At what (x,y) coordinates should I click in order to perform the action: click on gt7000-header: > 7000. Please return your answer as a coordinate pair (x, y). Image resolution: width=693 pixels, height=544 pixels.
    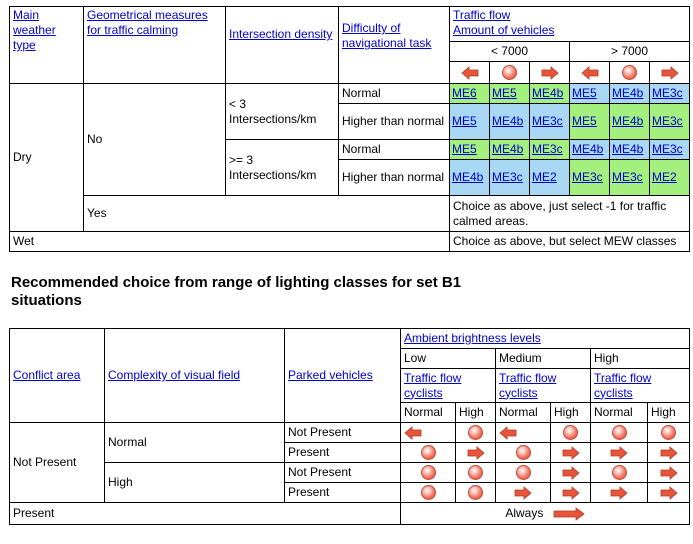
    Looking at the image, I should click on (629, 51).